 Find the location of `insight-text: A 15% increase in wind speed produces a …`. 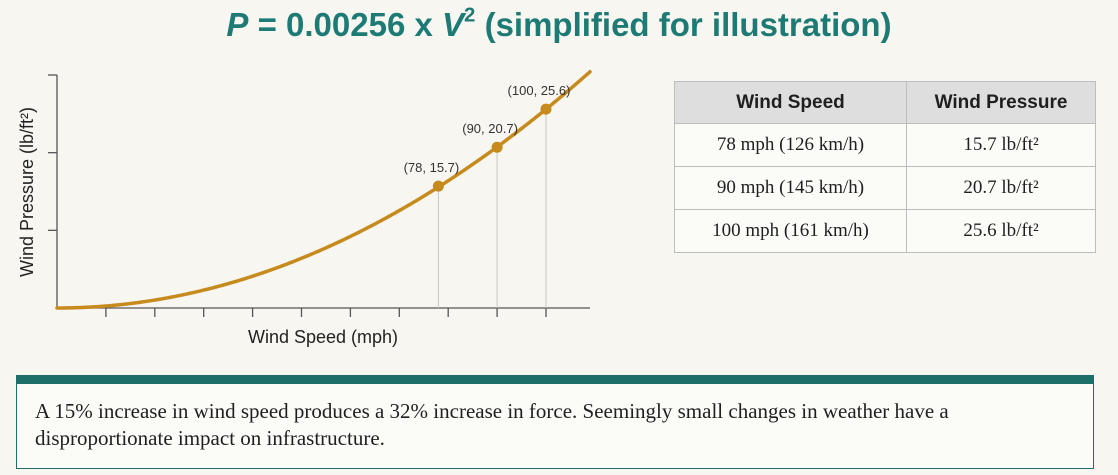

insight-text: A 15% increase in wind speed produces a … is located at coordinates (492, 424).